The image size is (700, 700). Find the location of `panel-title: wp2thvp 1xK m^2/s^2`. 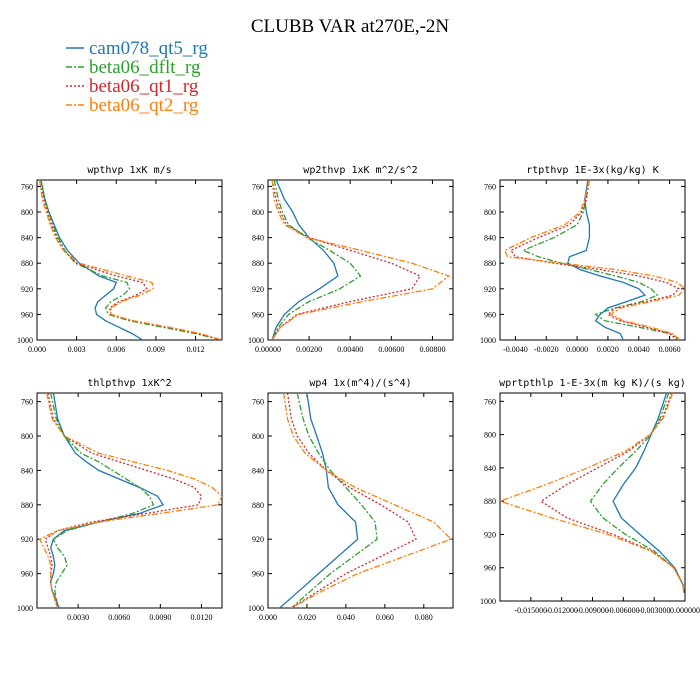

panel-title: wp2thvp 1xK m^2/s^2 is located at coordinates (360, 170).